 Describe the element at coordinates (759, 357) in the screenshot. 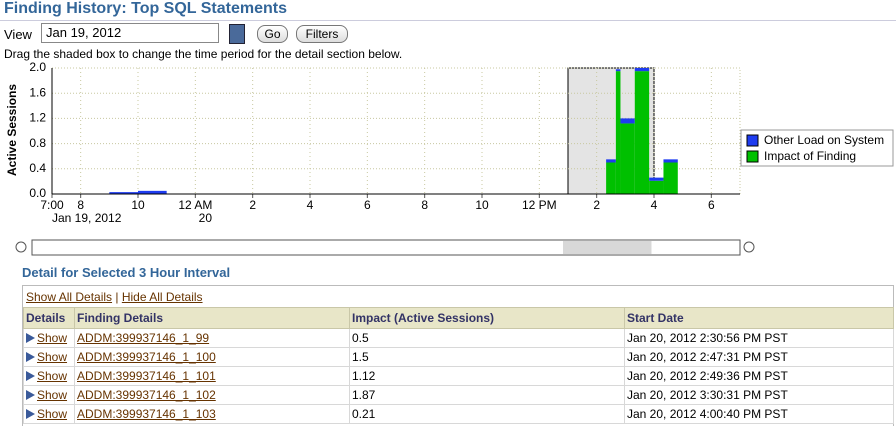

I see `table-cell: Jan 20, 2012 2:47:31 PM PST` at that location.